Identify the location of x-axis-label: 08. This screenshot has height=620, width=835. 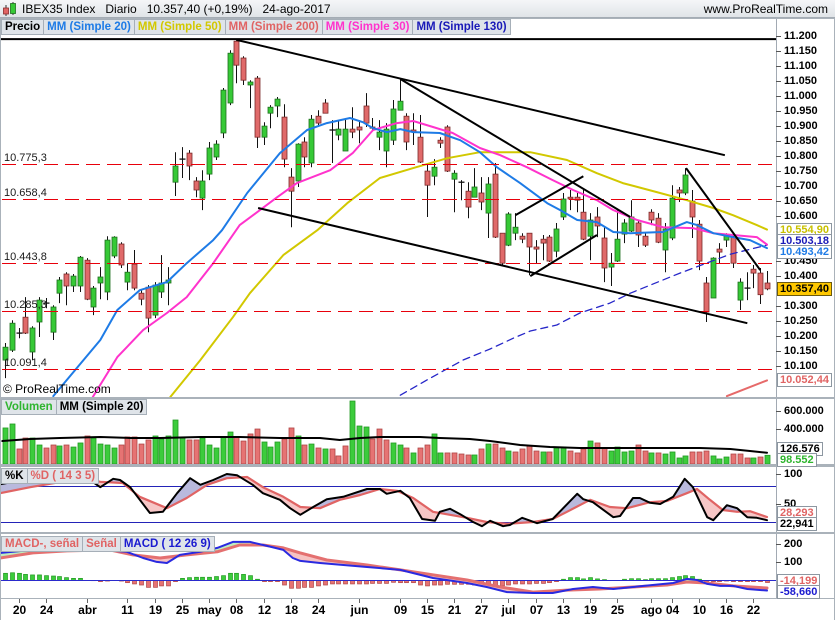
(236, 610).